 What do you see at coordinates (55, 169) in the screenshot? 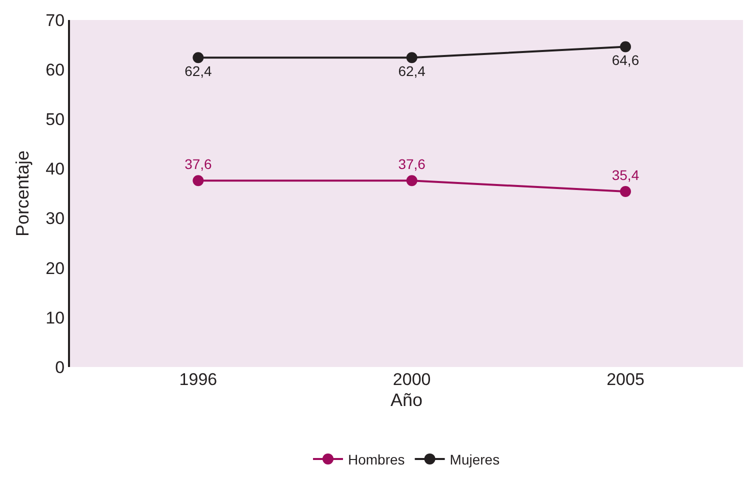
I see `y-tick-label: 40` at bounding box center [55, 169].